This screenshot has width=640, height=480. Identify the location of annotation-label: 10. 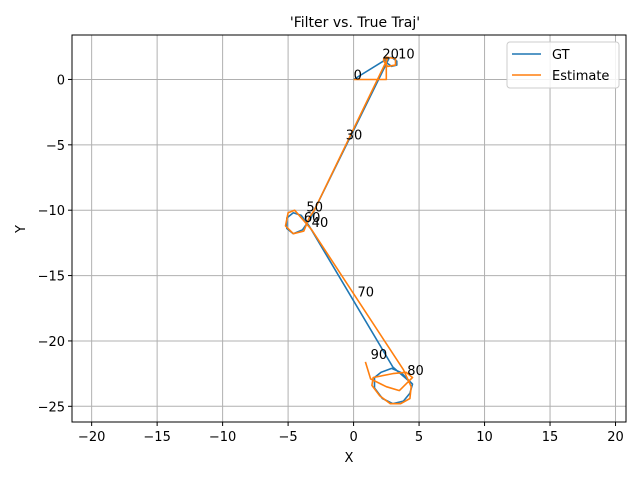
(406, 55).